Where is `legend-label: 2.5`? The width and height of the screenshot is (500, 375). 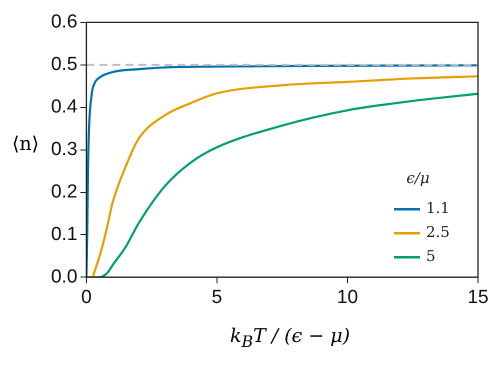
legend-label: 2.5 is located at coordinates (438, 232).